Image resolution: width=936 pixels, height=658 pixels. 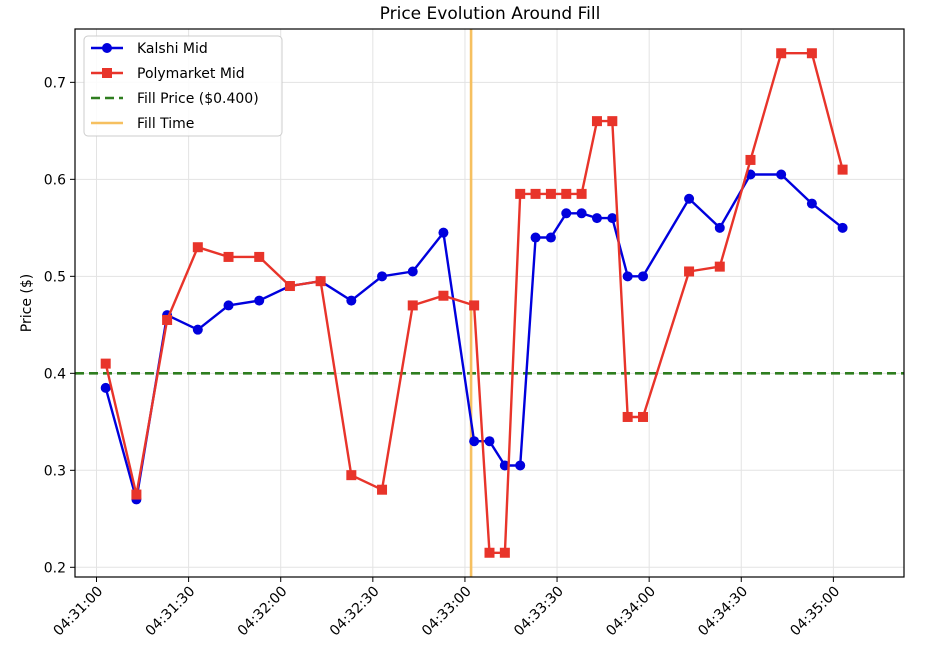 I want to click on y-tick-label: 0.7, so click(x=55, y=83).